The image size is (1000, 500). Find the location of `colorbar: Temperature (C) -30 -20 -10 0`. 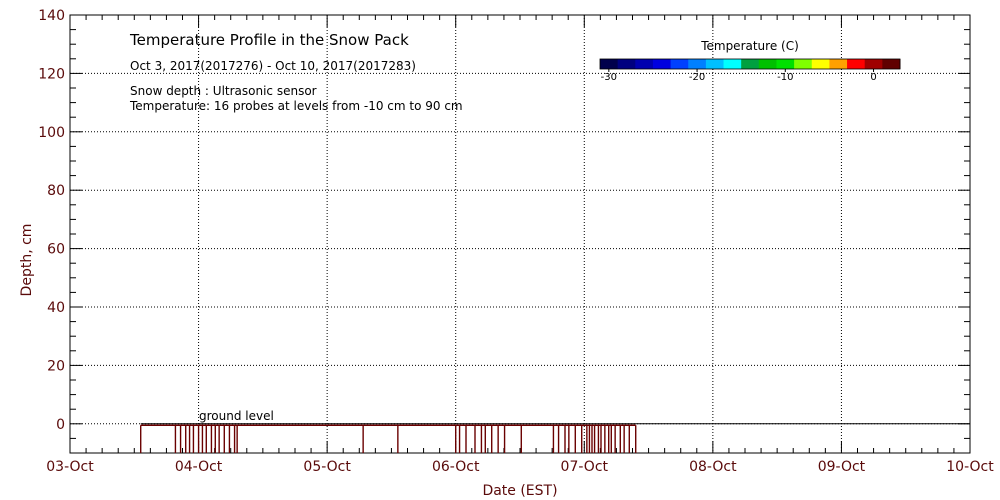

colorbar: Temperature (C) -30 -20 -10 0 is located at coordinates (750, 61).